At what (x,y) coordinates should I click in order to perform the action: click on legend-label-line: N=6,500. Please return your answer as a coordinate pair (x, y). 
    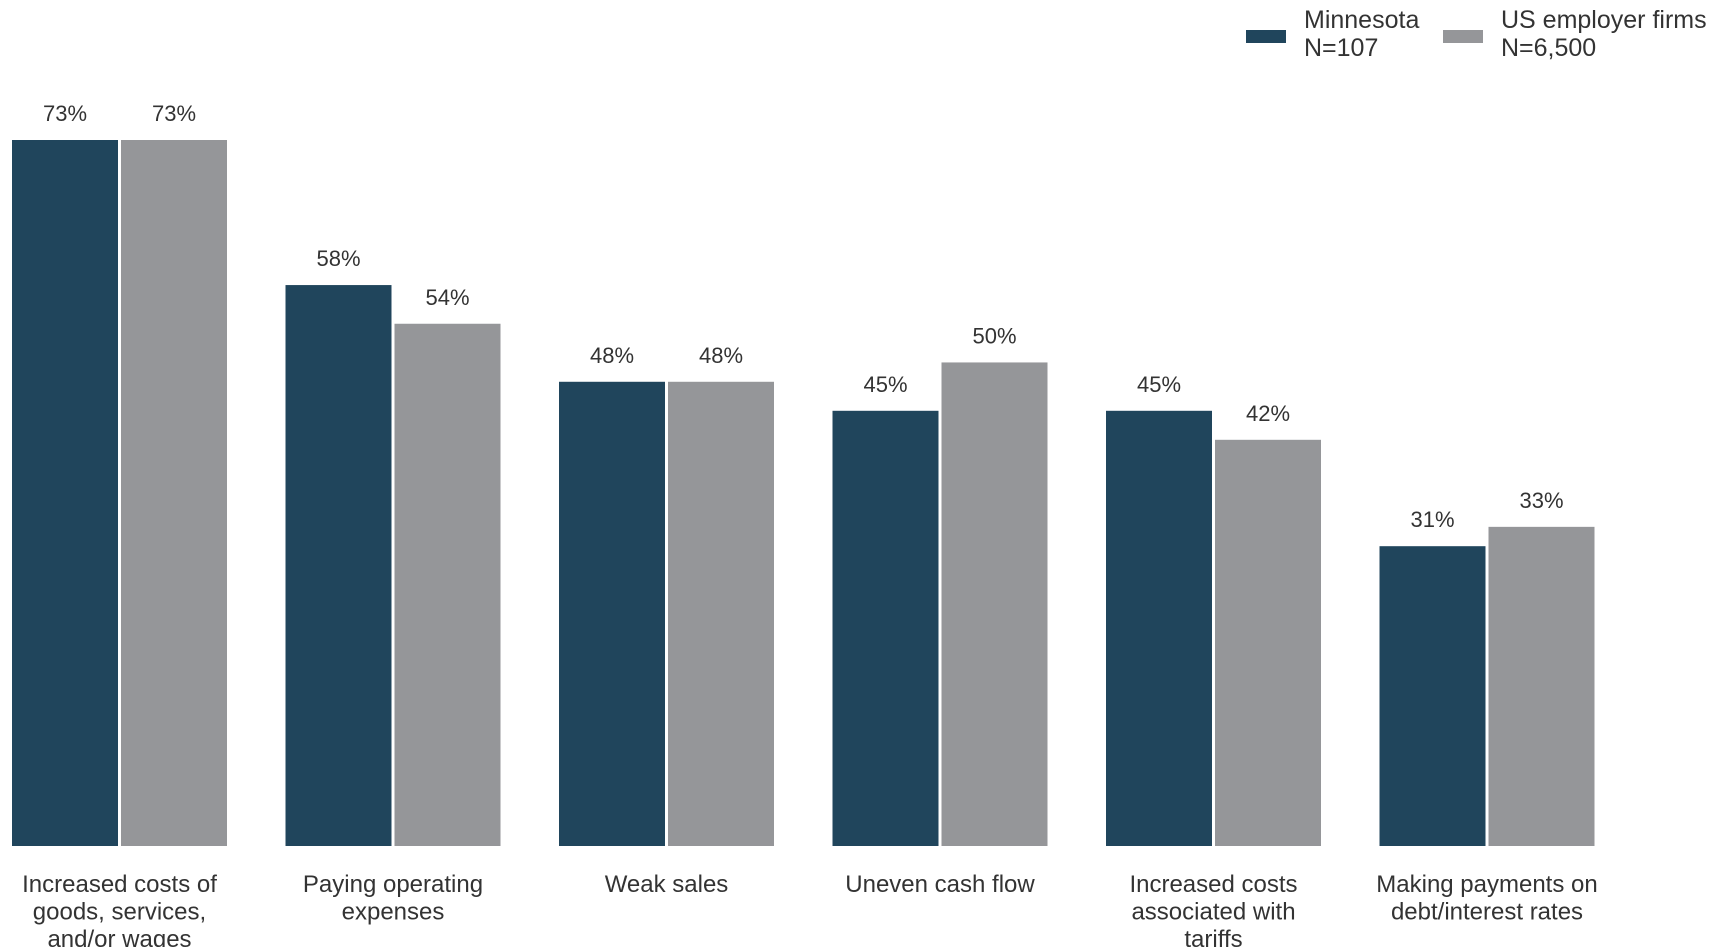
    Looking at the image, I should click on (1548, 48).